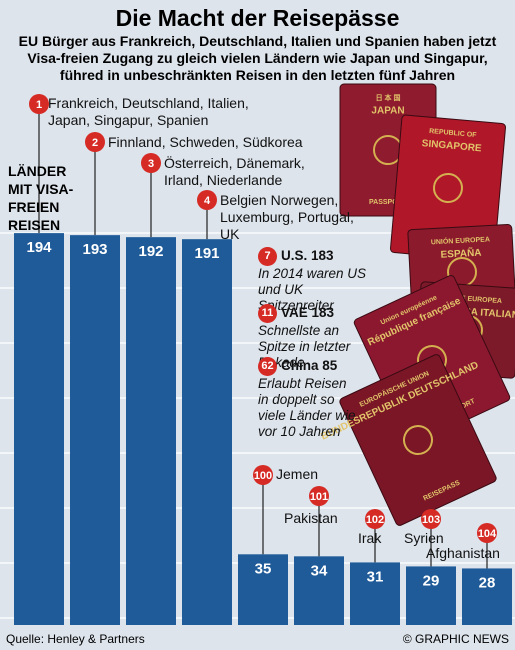 The image size is (515, 650). I want to click on value-label: 194, so click(39, 247).